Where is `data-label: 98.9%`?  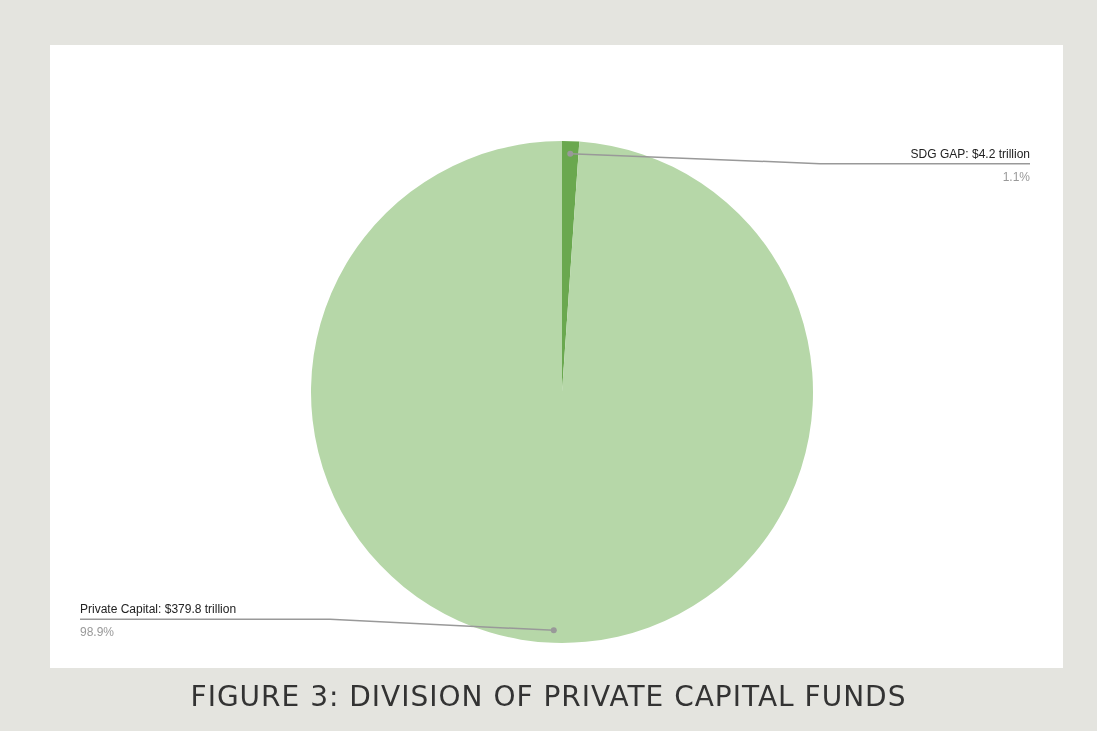
data-label: 98.9% is located at coordinates (97, 632).